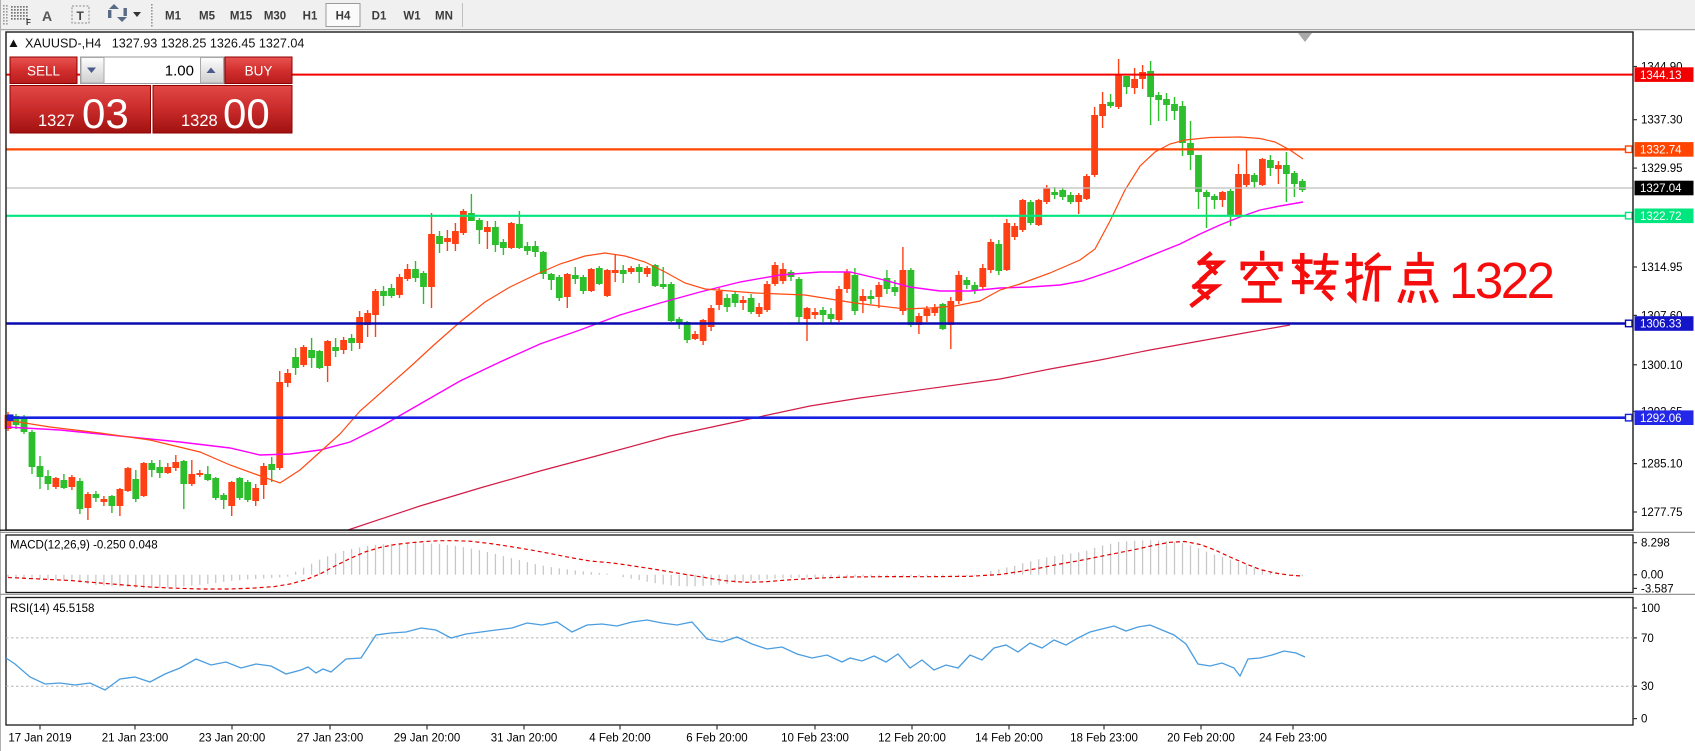 This screenshot has height=751, width=1695. What do you see at coordinates (81, 16) in the screenshot?
I see `svg-text: T` at bounding box center [81, 16].